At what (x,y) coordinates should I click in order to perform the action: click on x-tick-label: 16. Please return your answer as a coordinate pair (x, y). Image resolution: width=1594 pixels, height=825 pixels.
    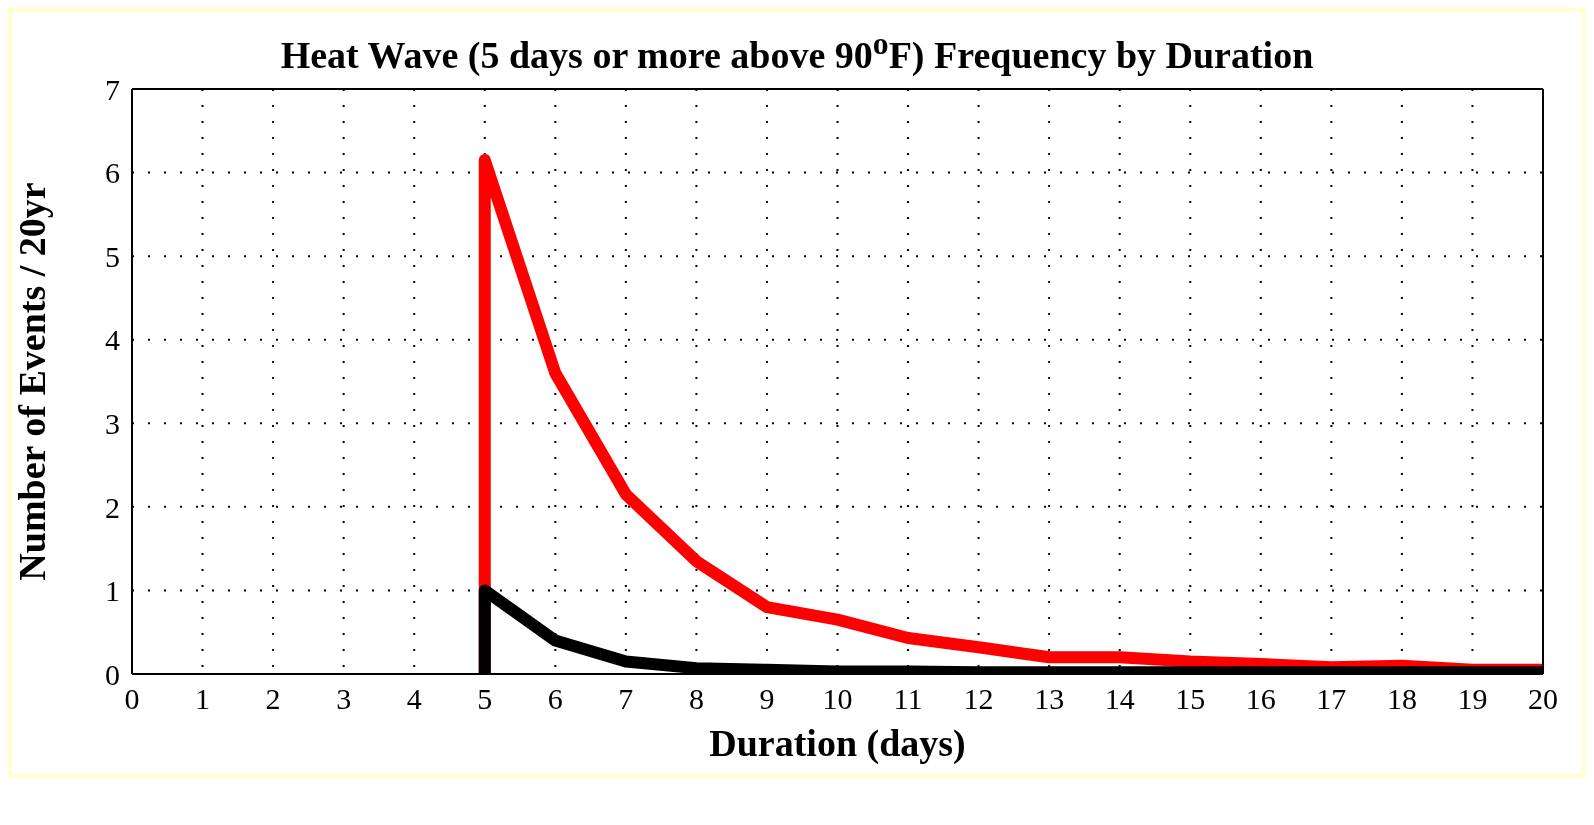
    Looking at the image, I should click on (1260, 699).